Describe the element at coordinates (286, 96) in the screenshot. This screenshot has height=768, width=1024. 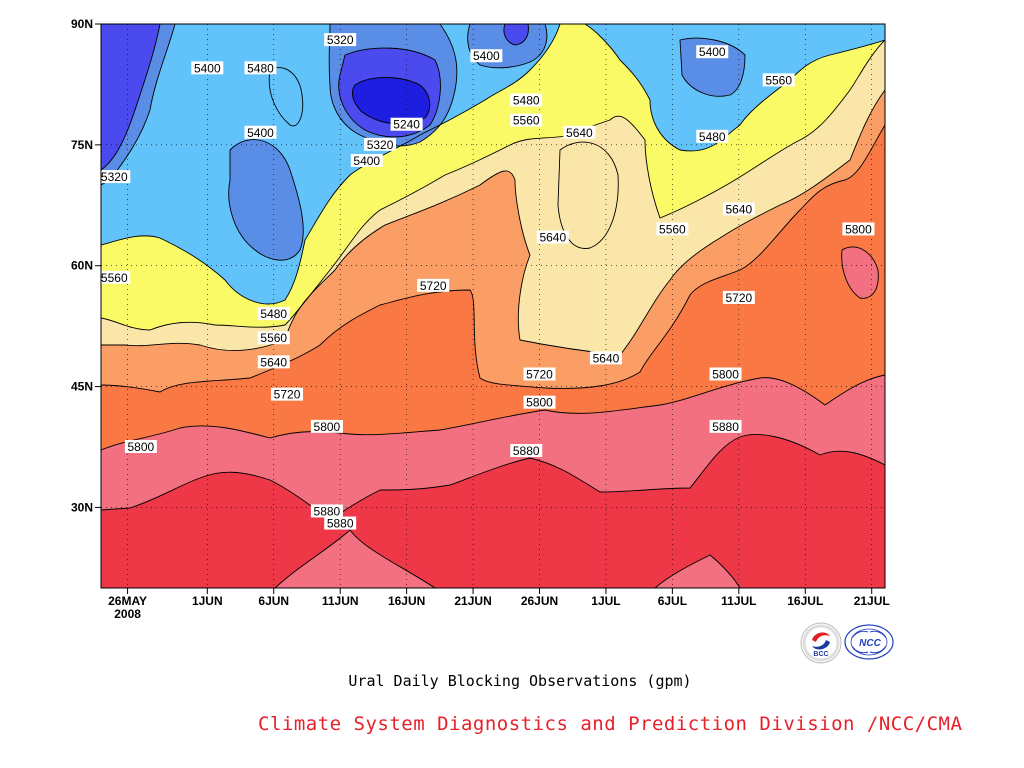
I see `band-5480-island` at that location.